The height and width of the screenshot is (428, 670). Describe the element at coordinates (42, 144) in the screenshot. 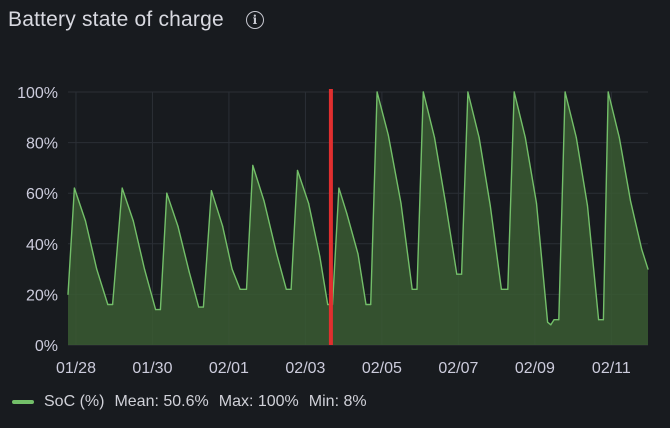

I see `y-tick-label: 80%` at that location.